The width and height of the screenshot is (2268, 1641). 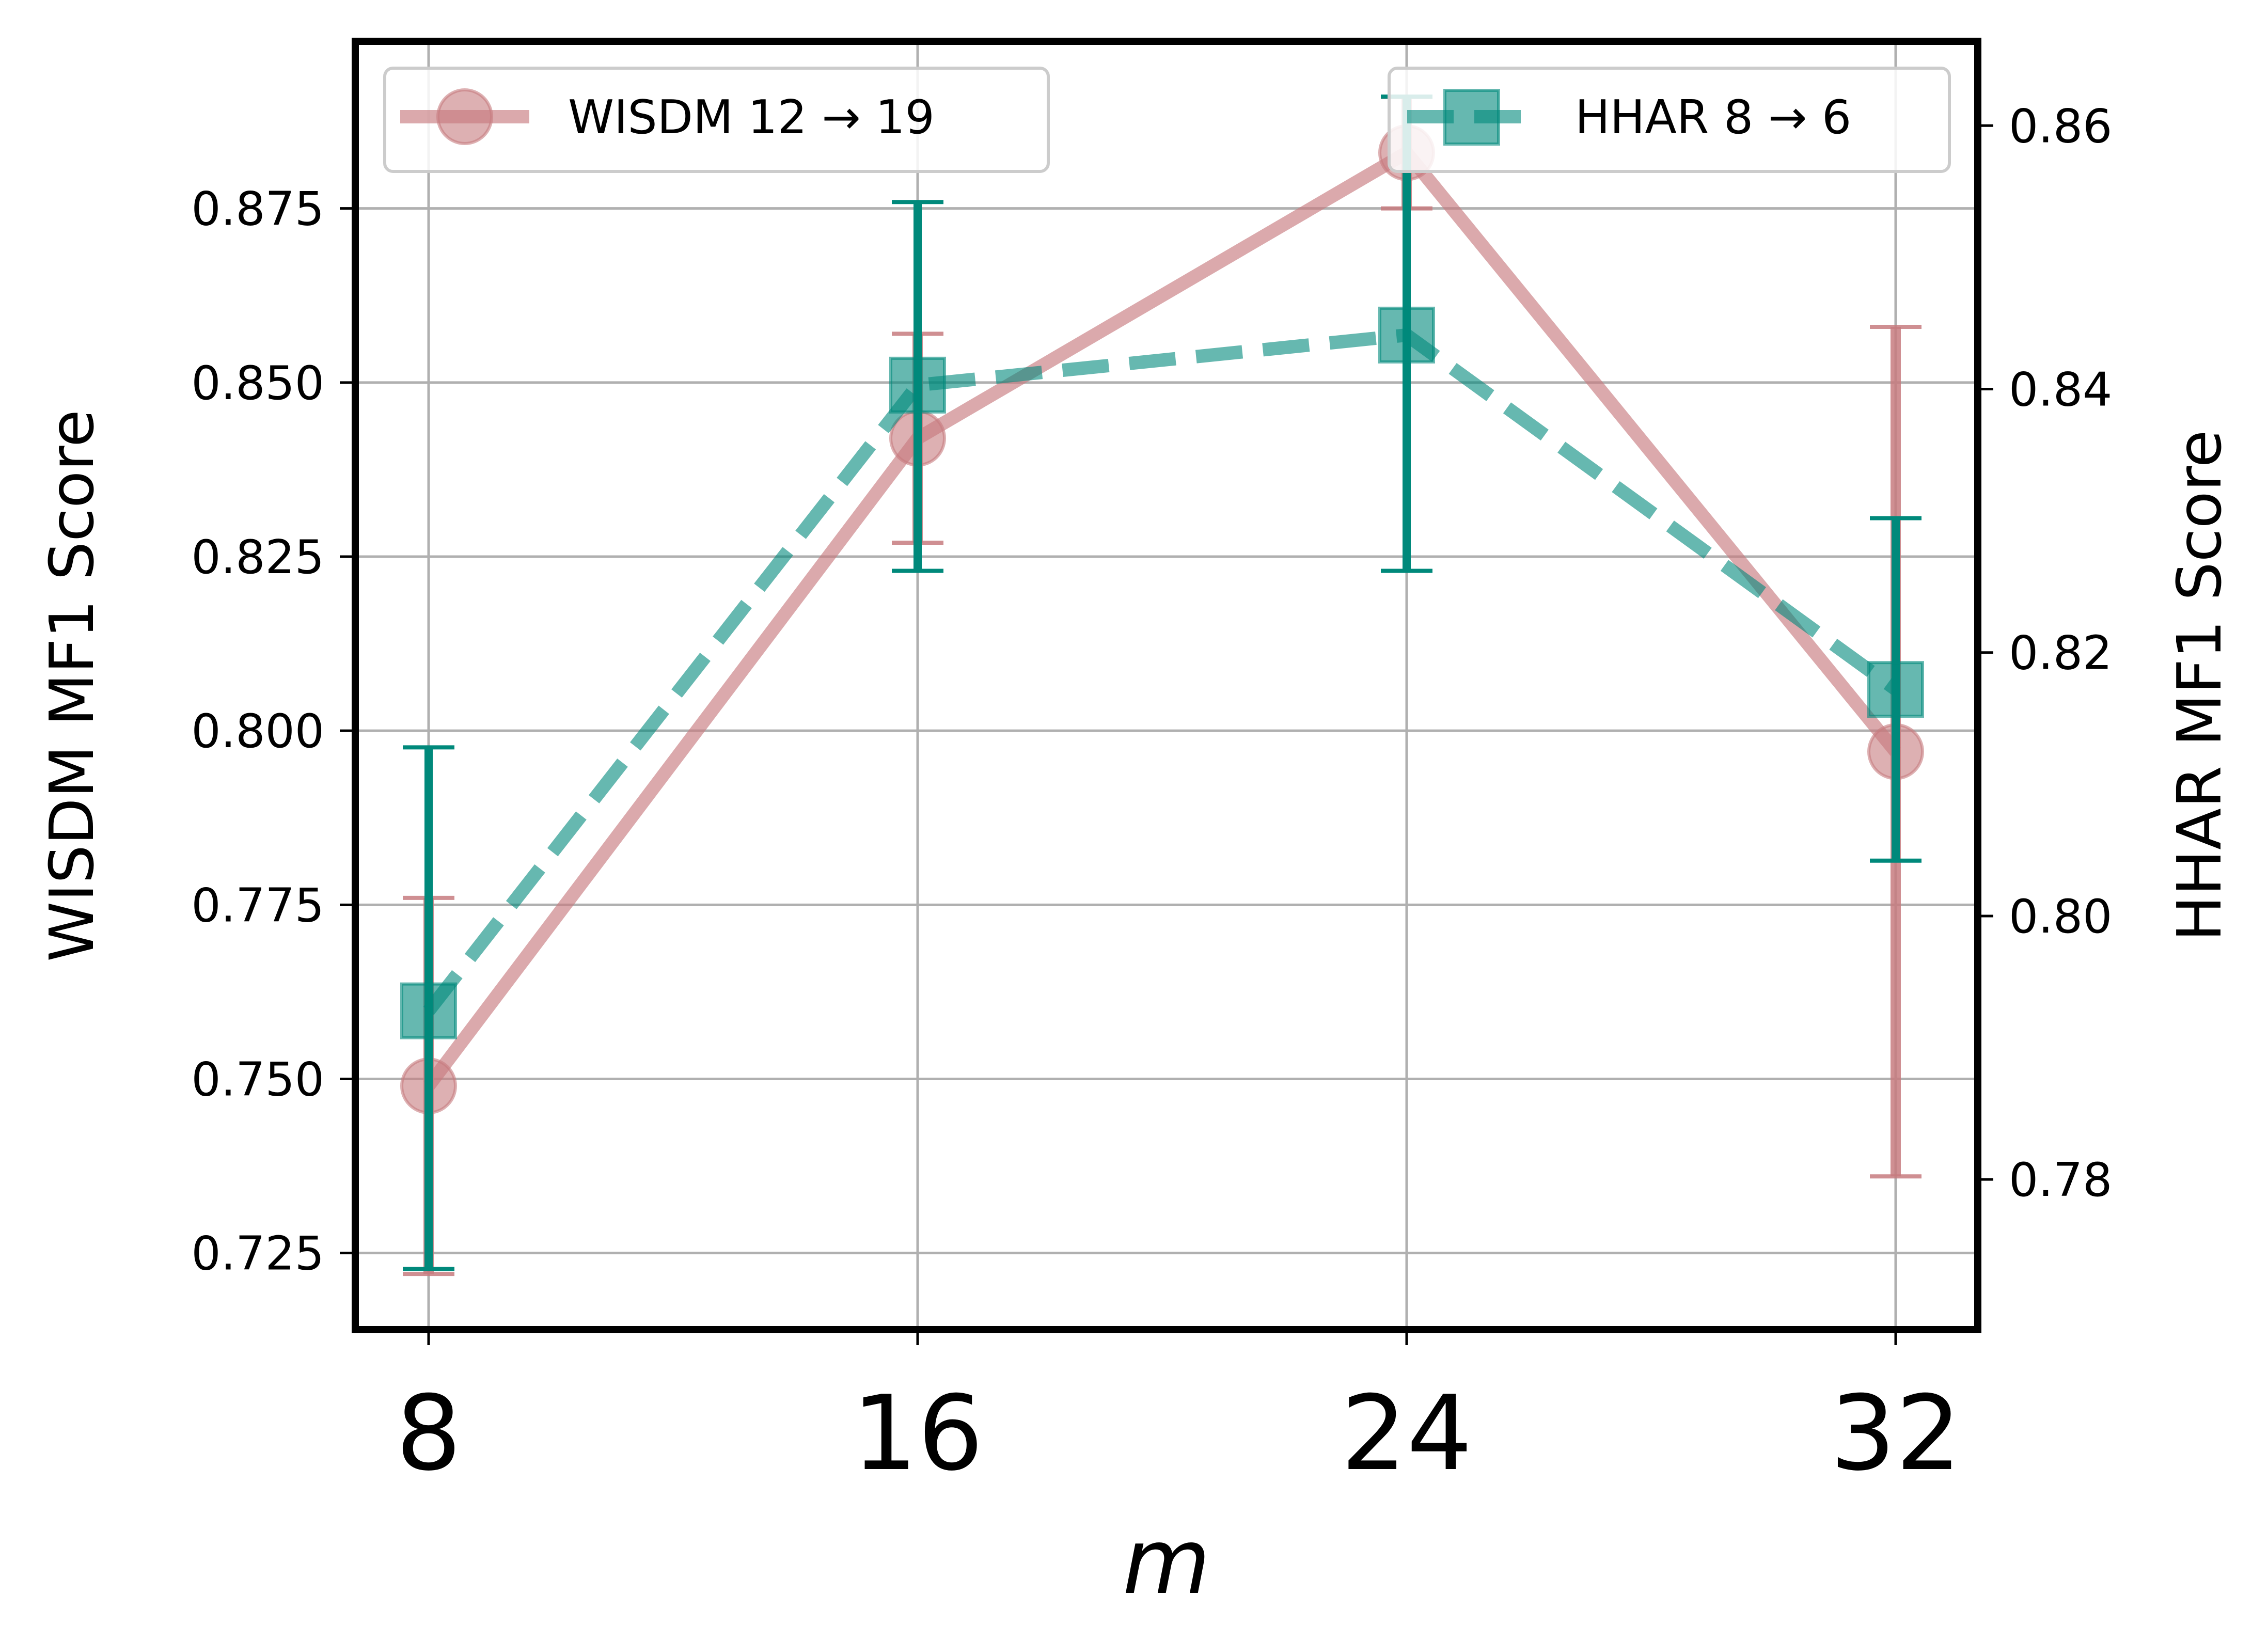 I want to click on y-left-tick-label: 0.825, so click(x=257, y=557).